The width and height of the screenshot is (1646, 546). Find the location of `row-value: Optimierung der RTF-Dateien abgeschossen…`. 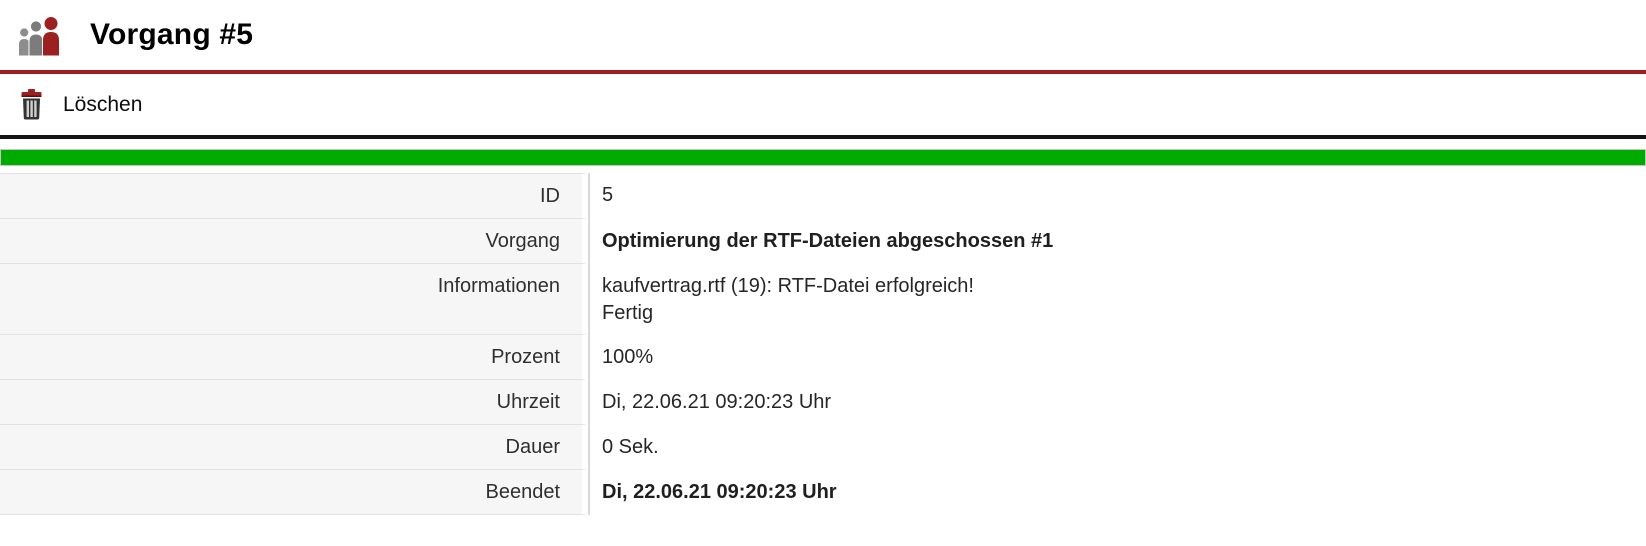

row-value: Optimierung der RTF-Dateien abgeschossen… is located at coordinates (828, 241).